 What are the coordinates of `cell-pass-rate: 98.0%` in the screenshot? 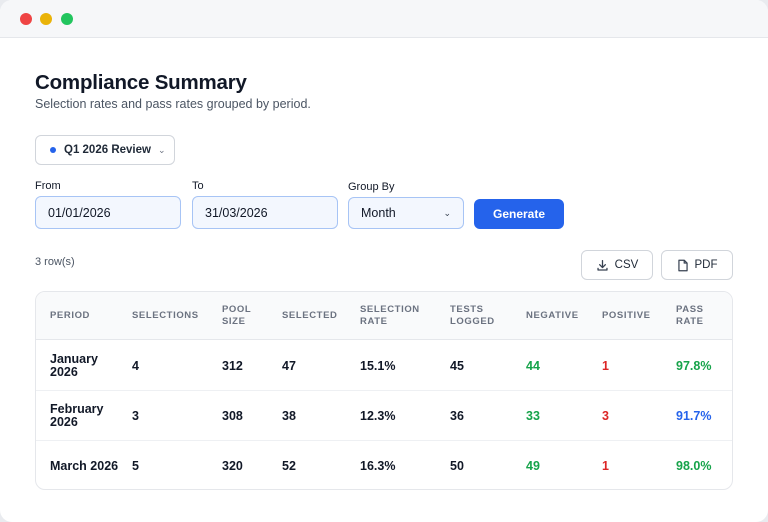 It's located at (694, 465).